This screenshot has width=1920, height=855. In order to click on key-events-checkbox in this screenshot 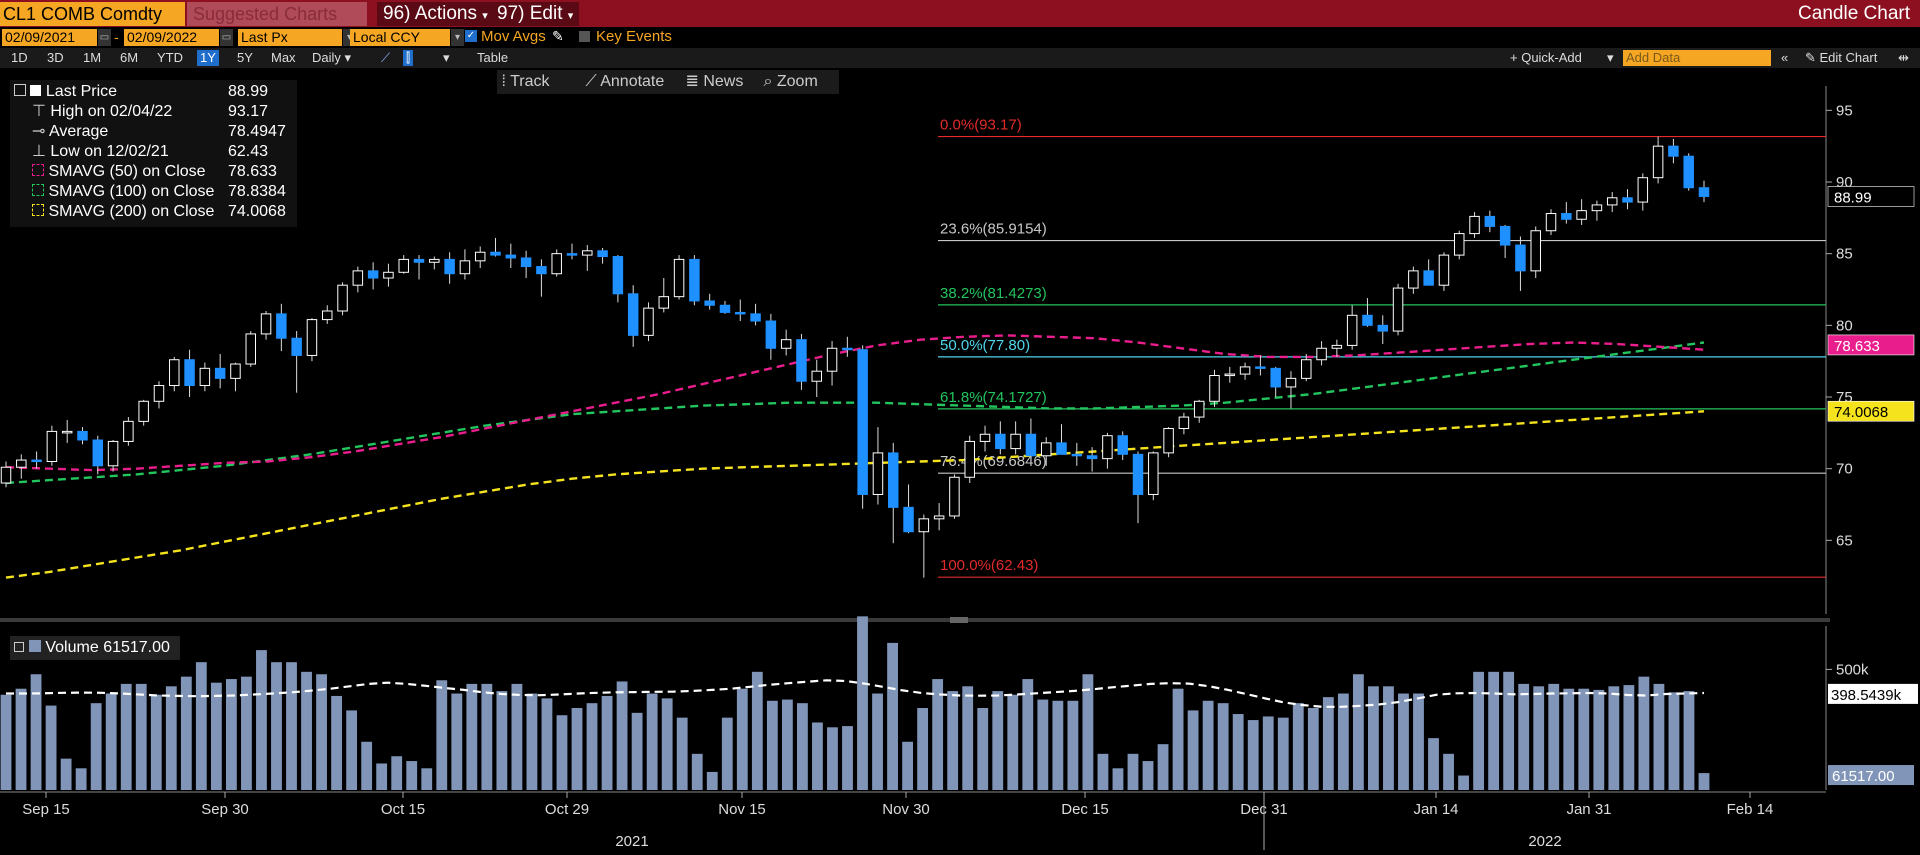, I will do `click(584, 36)`.